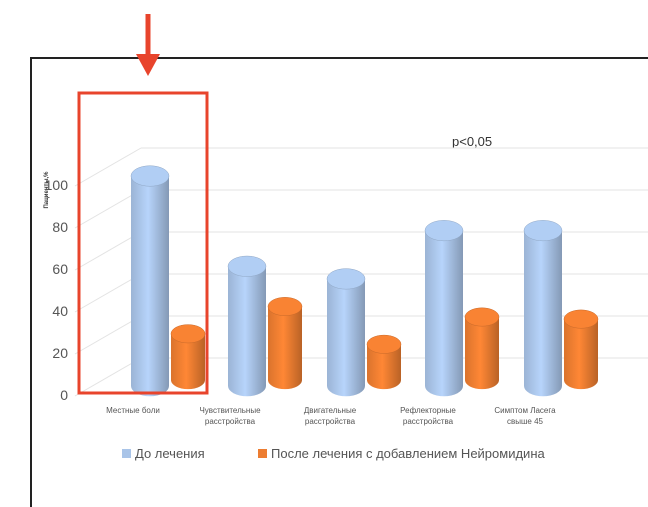  I want to click on y-tick-label: 100, so click(57, 185).